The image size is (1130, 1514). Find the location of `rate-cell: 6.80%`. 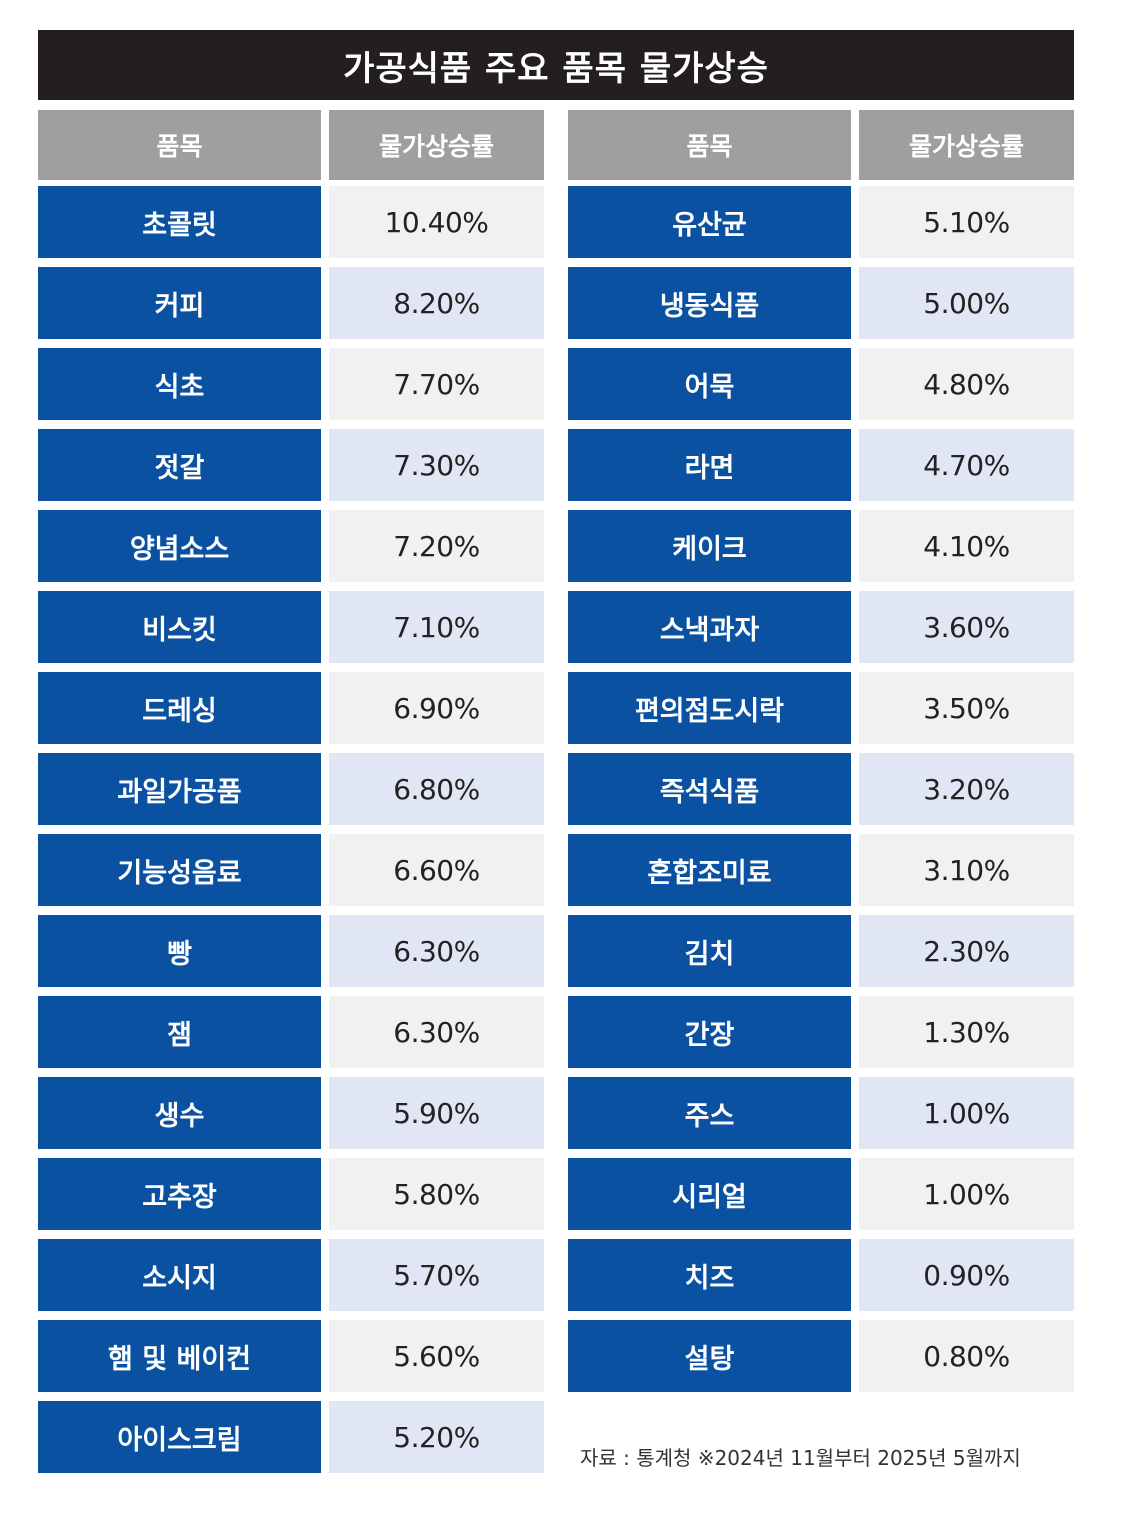

rate-cell: 6.80% is located at coordinates (436, 789).